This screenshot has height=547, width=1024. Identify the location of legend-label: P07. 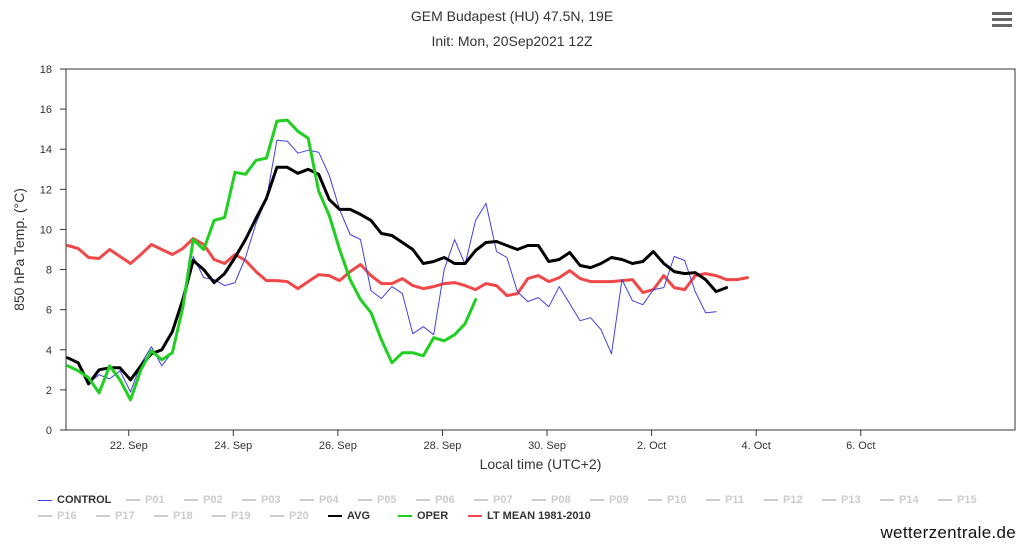
(503, 500).